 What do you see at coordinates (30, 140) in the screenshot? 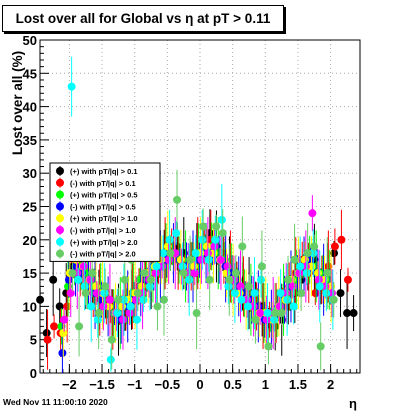
I see `y-tick-label: 35` at bounding box center [30, 140].